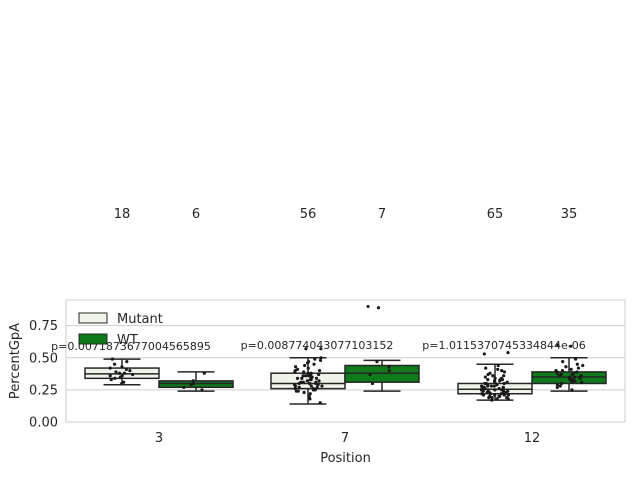 The image size is (640, 480). Describe the element at coordinates (308, 214) in the screenshot. I see `sample-count: 56` at that location.